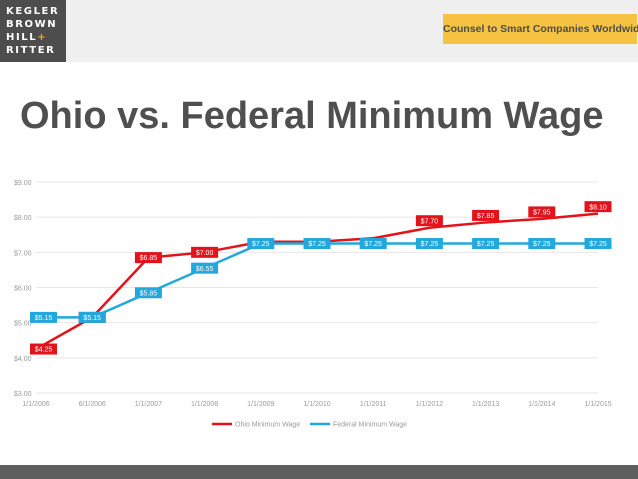 Image resolution: width=638 pixels, height=479 pixels. Describe the element at coordinates (267, 425) in the screenshot. I see `legend-label: Ohio Minimum Wage` at that location.